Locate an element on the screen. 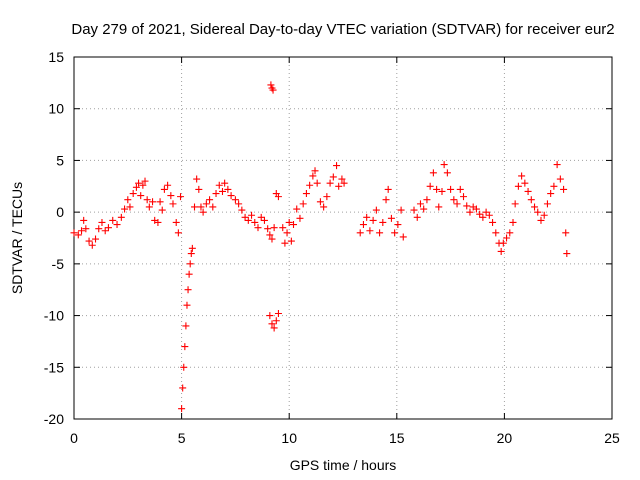 The image size is (640, 480). y-axis-title: SDTVAR / TECUs is located at coordinates (17, 238).